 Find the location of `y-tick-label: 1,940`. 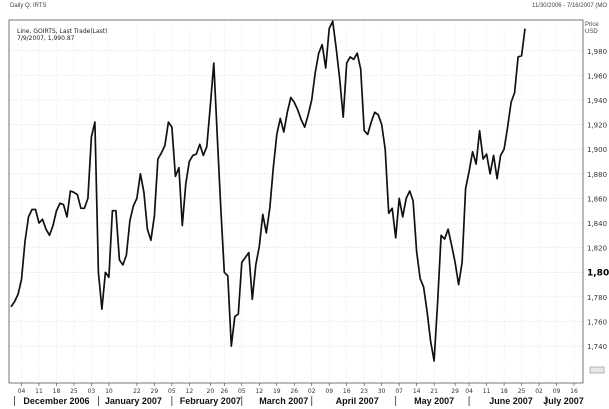

y-tick-label: 1,940 is located at coordinates (597, 101).